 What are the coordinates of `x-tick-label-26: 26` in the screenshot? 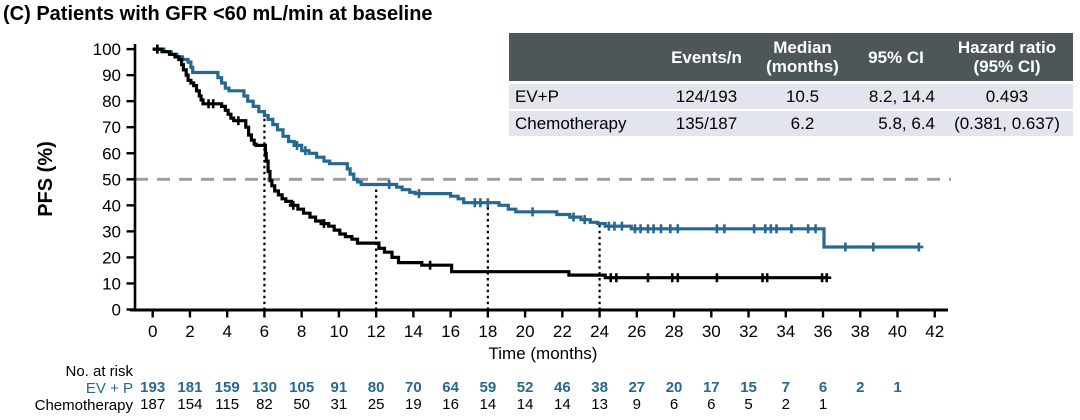 It's located at (636, 331).